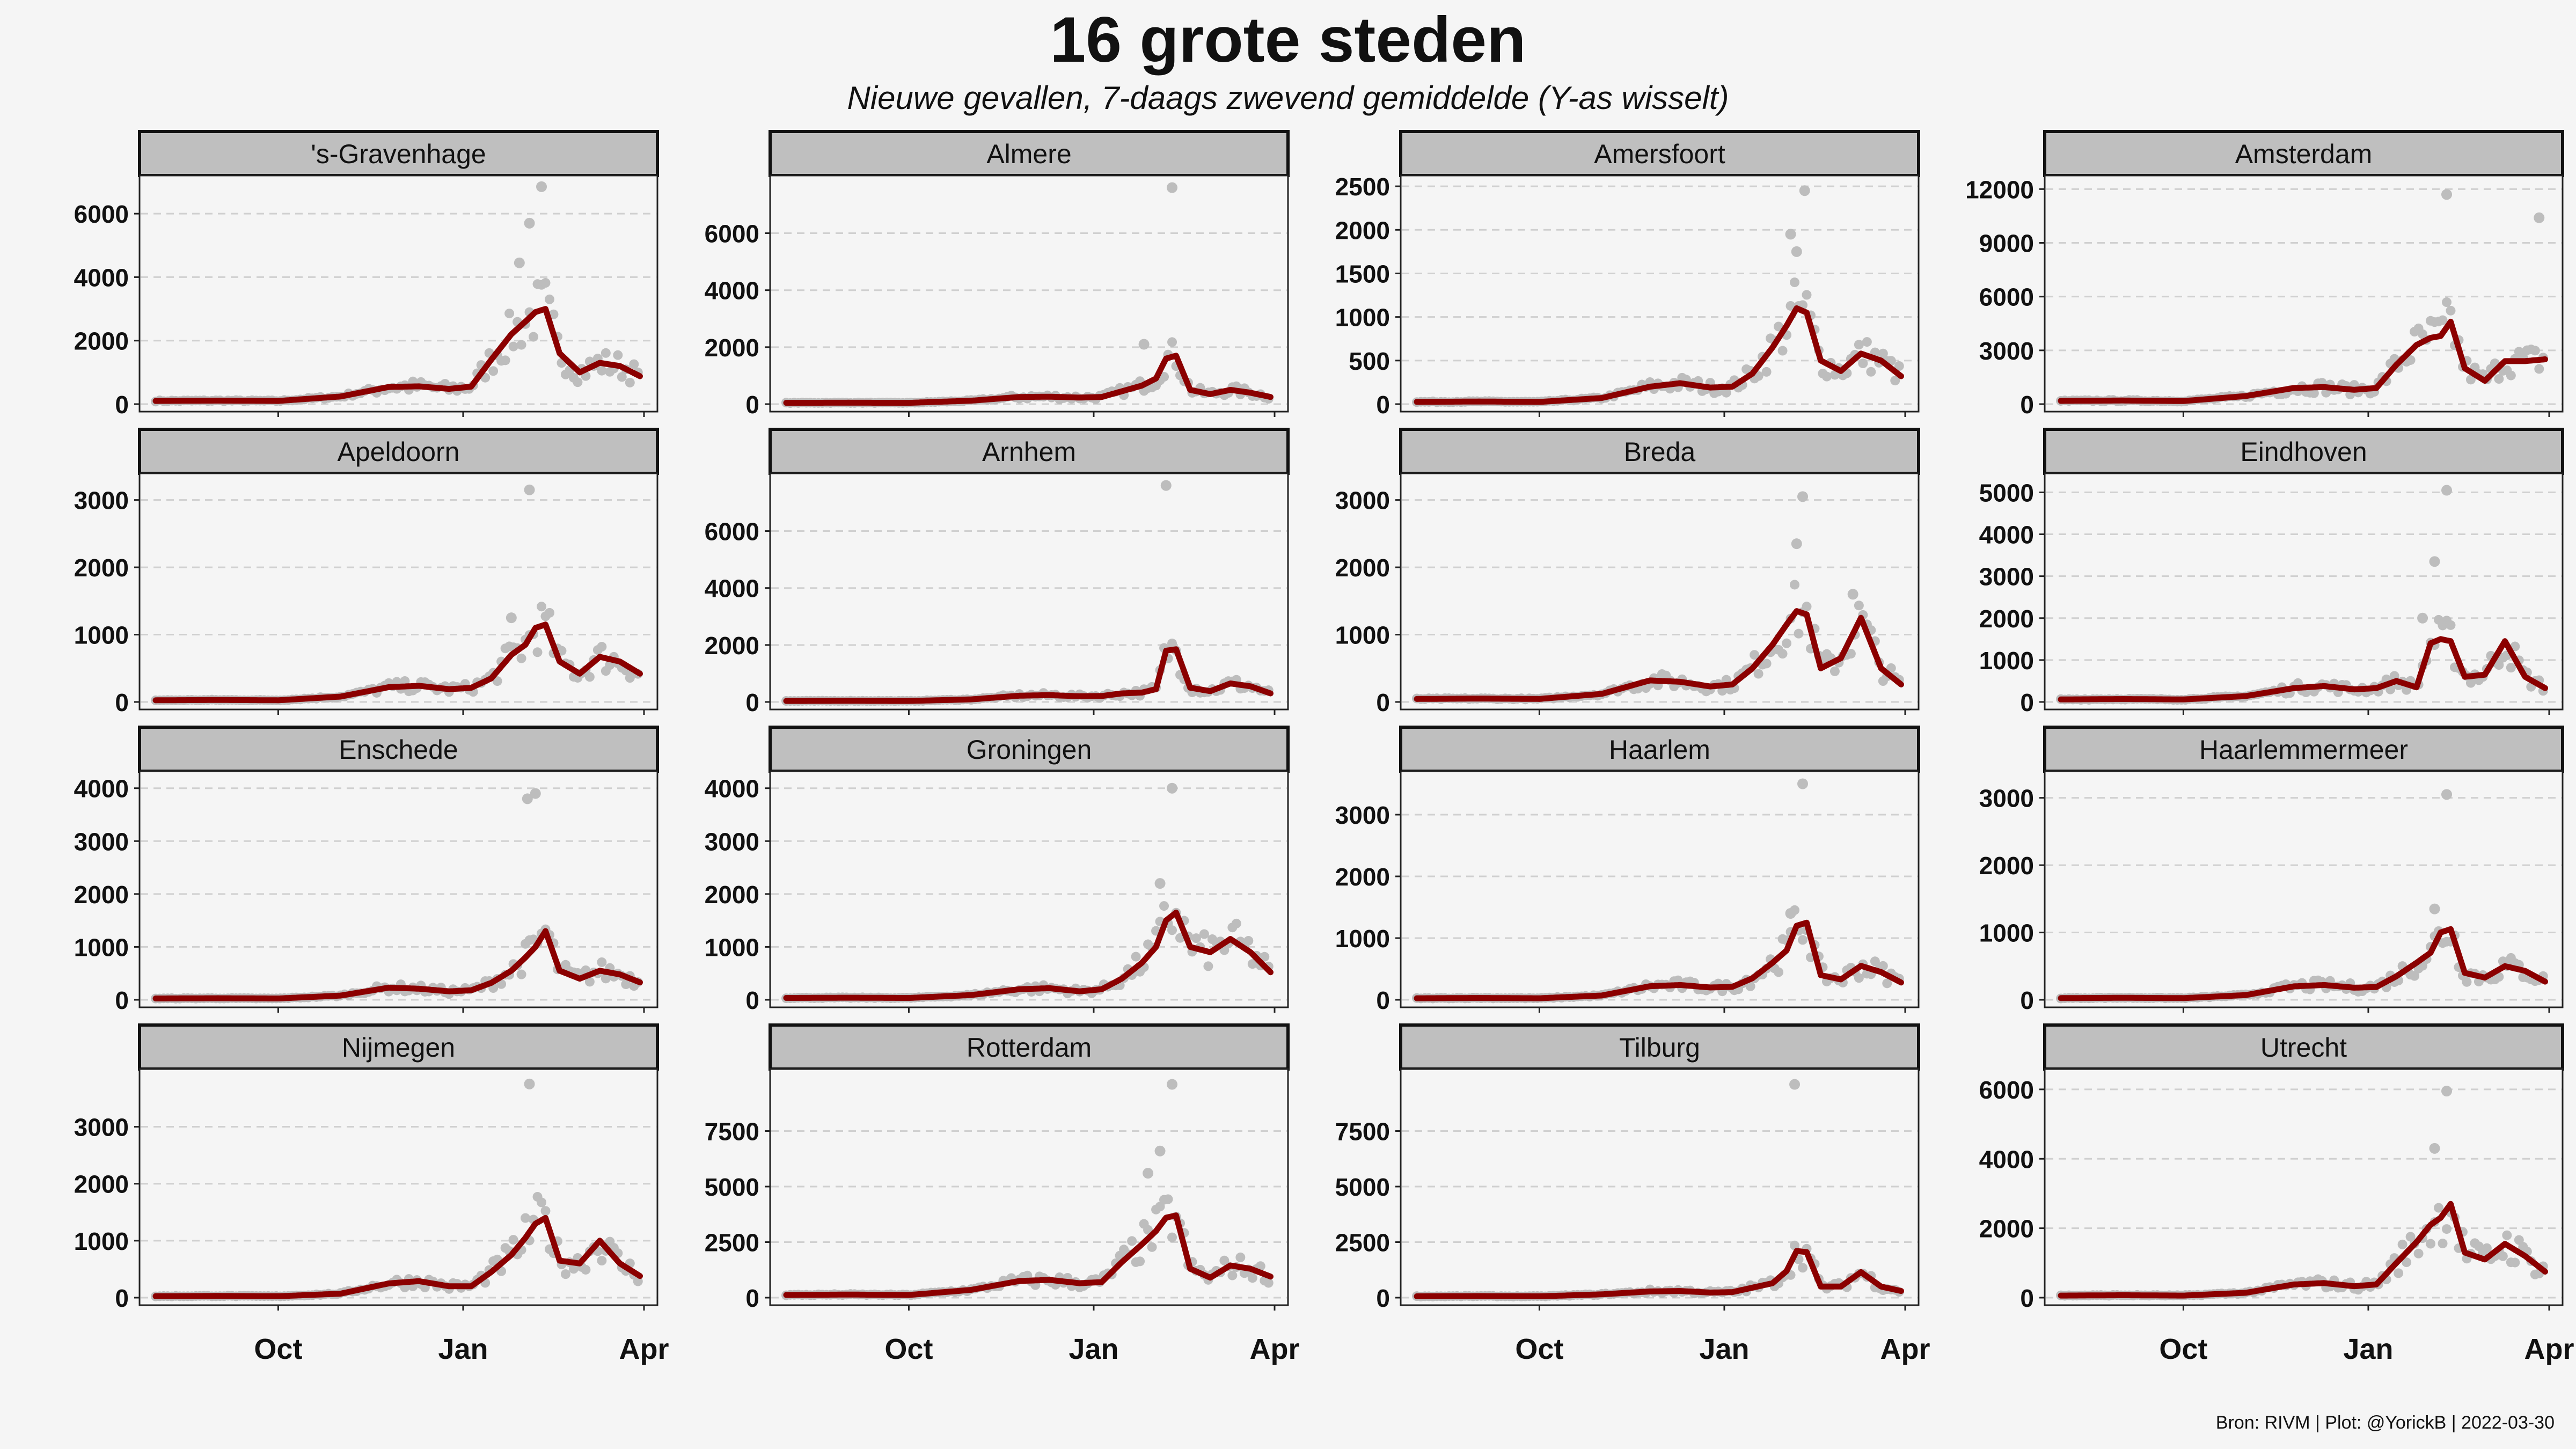 The height and width of the screenshot is (1449, 2576). Describe the element at coordinates (1362, 1132) in the screenshot. I see `y-tick-label: 7500` at that location.